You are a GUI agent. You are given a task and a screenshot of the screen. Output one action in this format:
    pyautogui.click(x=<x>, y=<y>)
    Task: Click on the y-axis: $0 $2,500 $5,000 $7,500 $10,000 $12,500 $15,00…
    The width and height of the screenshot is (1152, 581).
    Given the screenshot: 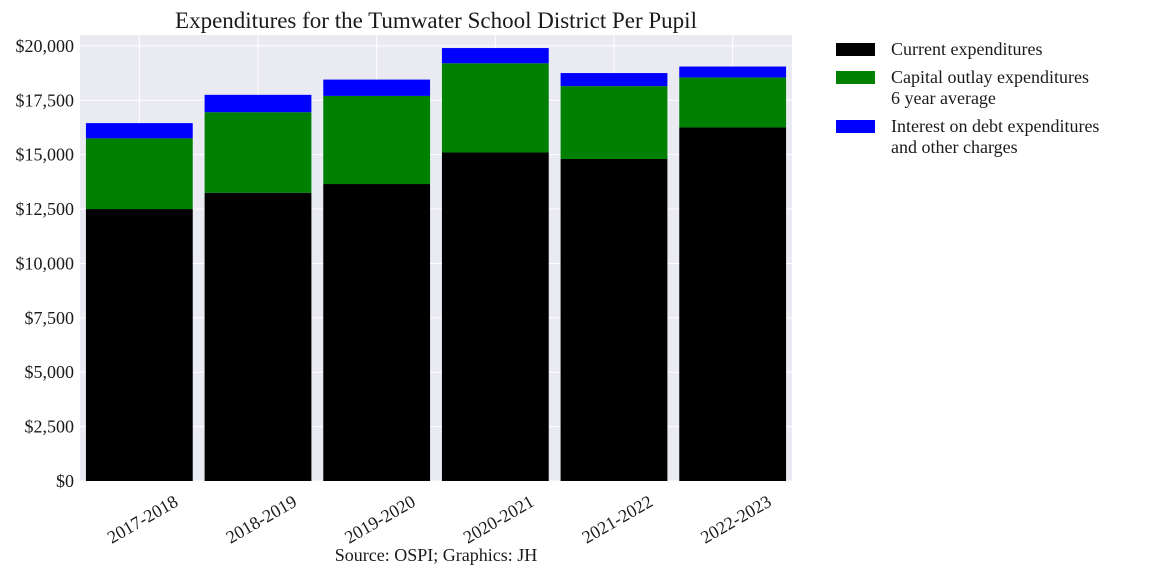 What is the action you would take?
    pyautogui.click(x=45, y=263)
    